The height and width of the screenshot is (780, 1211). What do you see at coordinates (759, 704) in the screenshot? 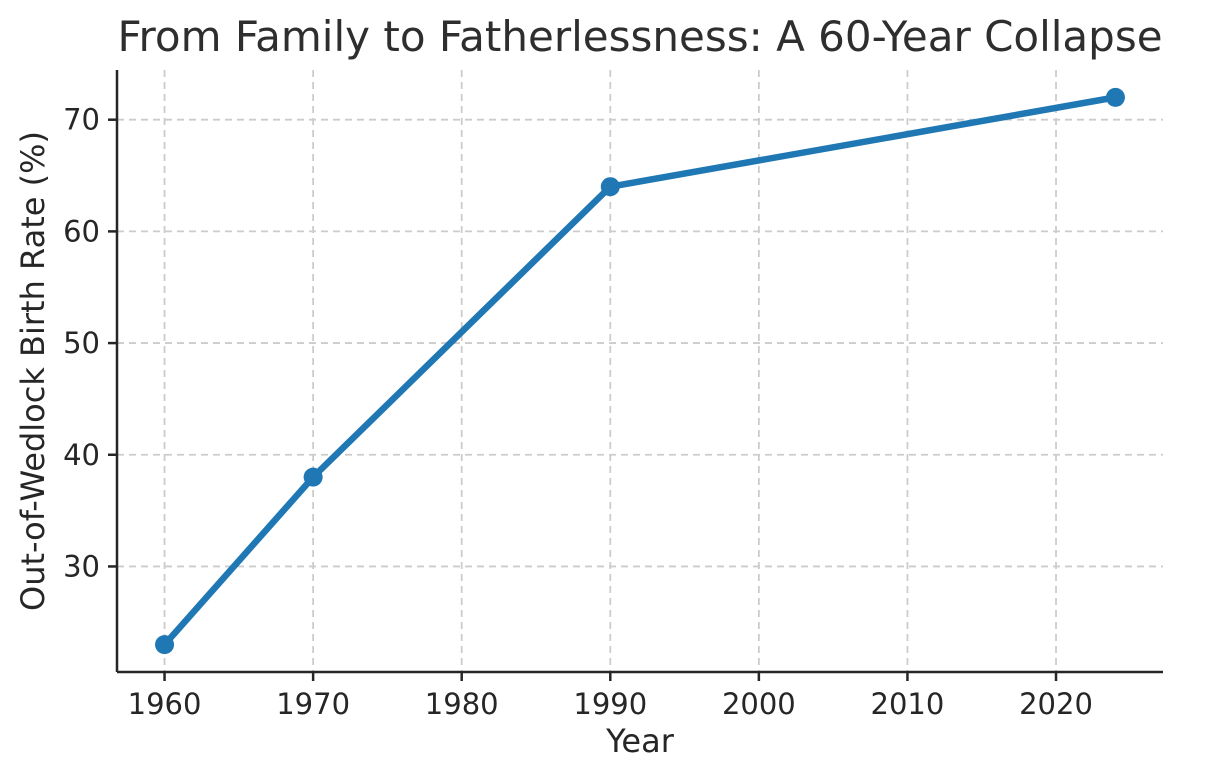
I see `x-tick-label: 2000` at bounding box center [759, 704].